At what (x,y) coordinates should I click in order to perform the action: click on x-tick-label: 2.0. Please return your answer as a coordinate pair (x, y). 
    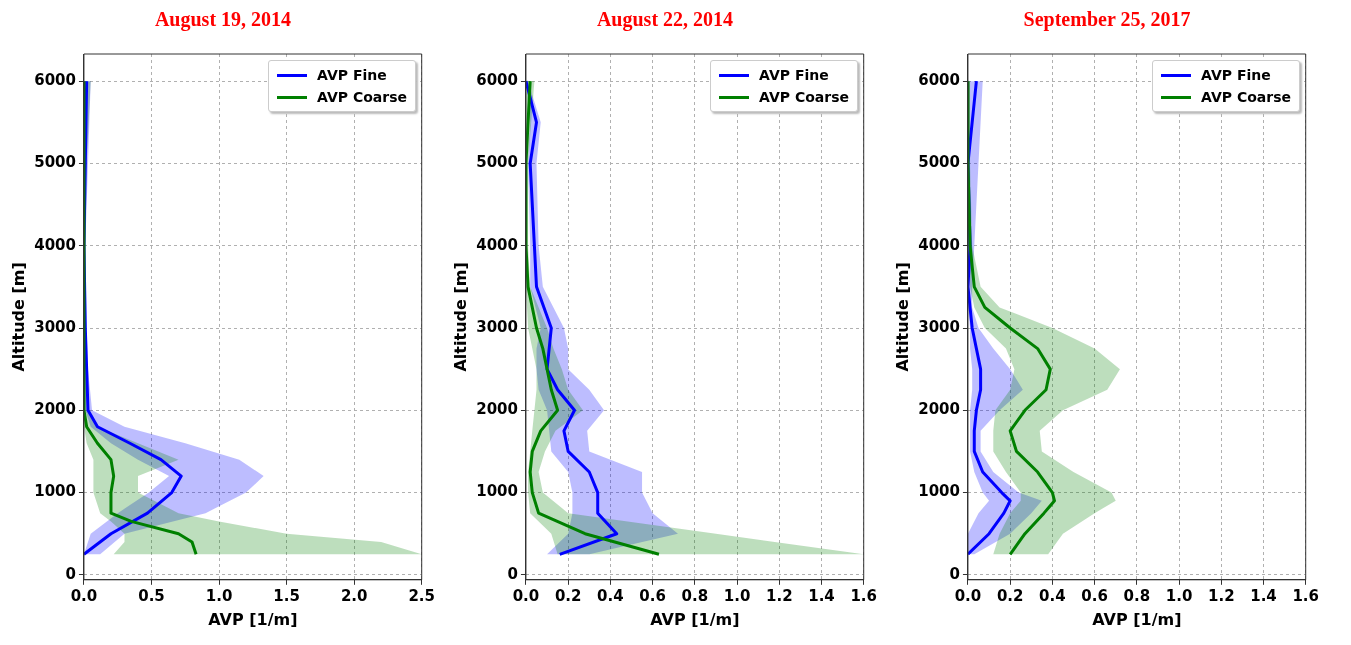
    Looking at the image, I should click on (354, 595).